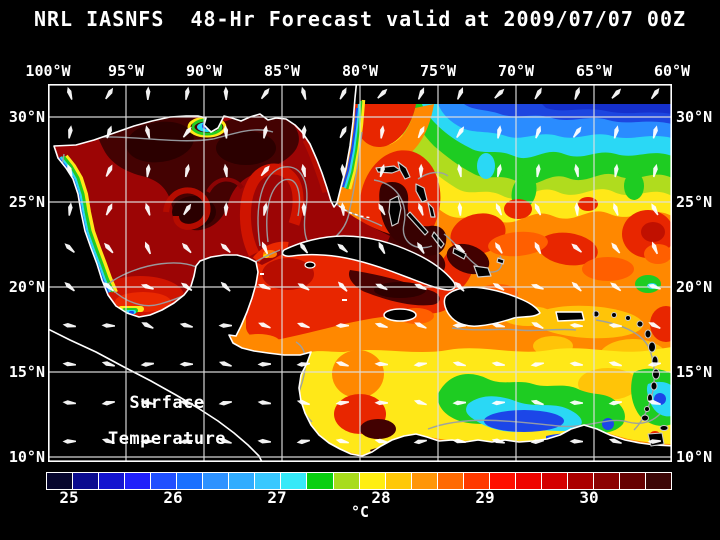  I want to click on lat-tick-label-right: 30°N, so click(694, 117).